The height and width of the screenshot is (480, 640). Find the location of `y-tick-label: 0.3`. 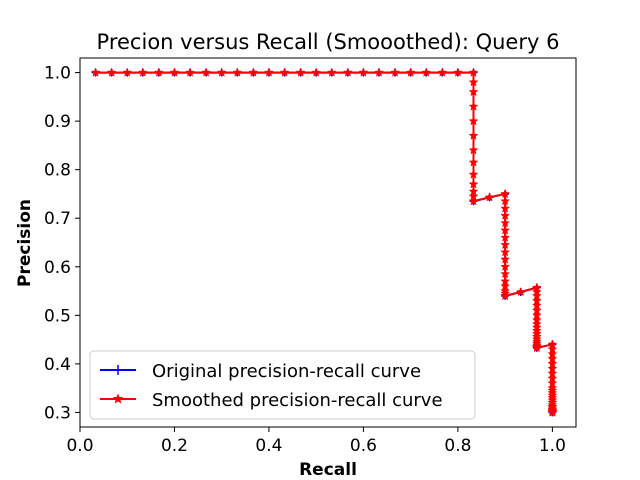

y-tick-label: 0.3 is located at coordinates (57, 413).